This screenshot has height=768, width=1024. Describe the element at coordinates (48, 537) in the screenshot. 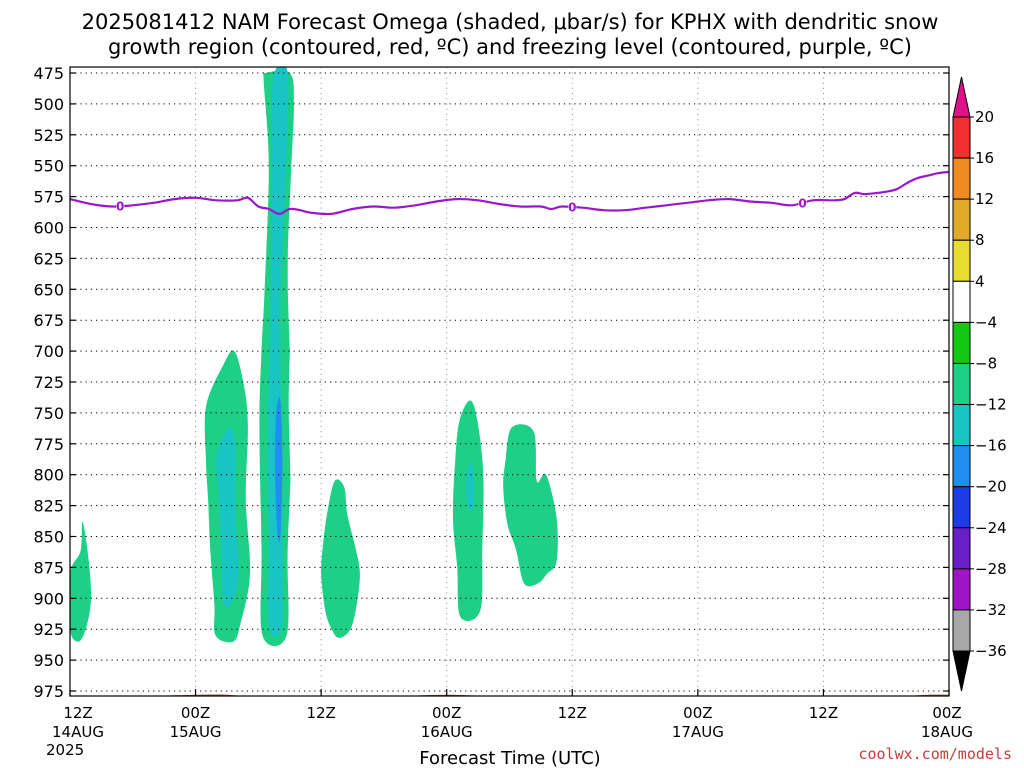

I see `y-tick-label: 850` at that location.